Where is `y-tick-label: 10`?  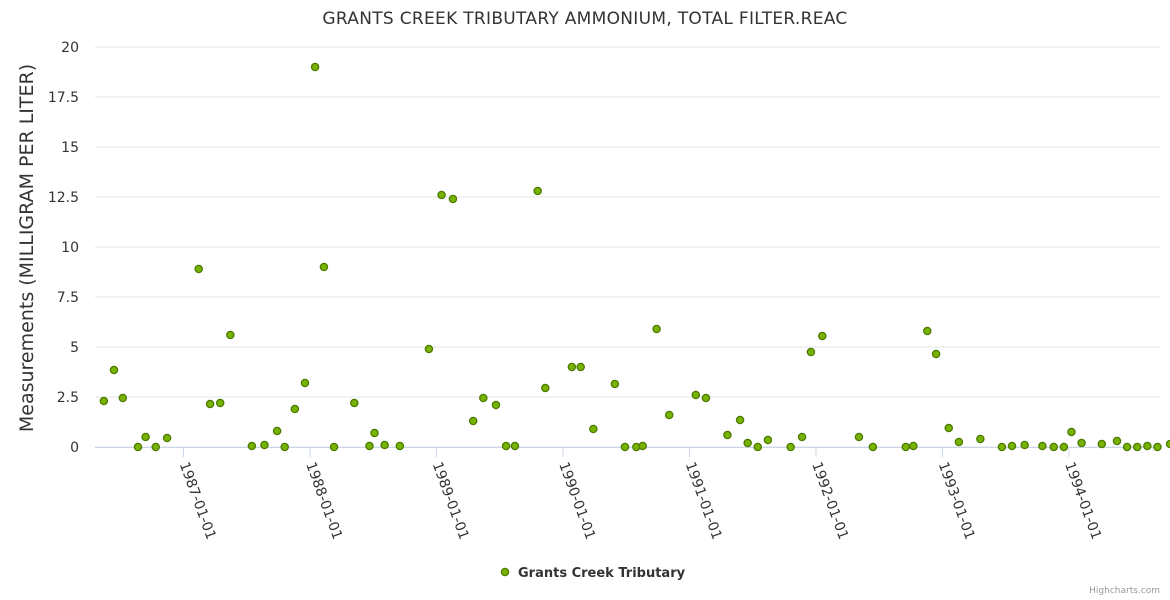 y-tick-label: 10 is located at coordinates (70, 248).